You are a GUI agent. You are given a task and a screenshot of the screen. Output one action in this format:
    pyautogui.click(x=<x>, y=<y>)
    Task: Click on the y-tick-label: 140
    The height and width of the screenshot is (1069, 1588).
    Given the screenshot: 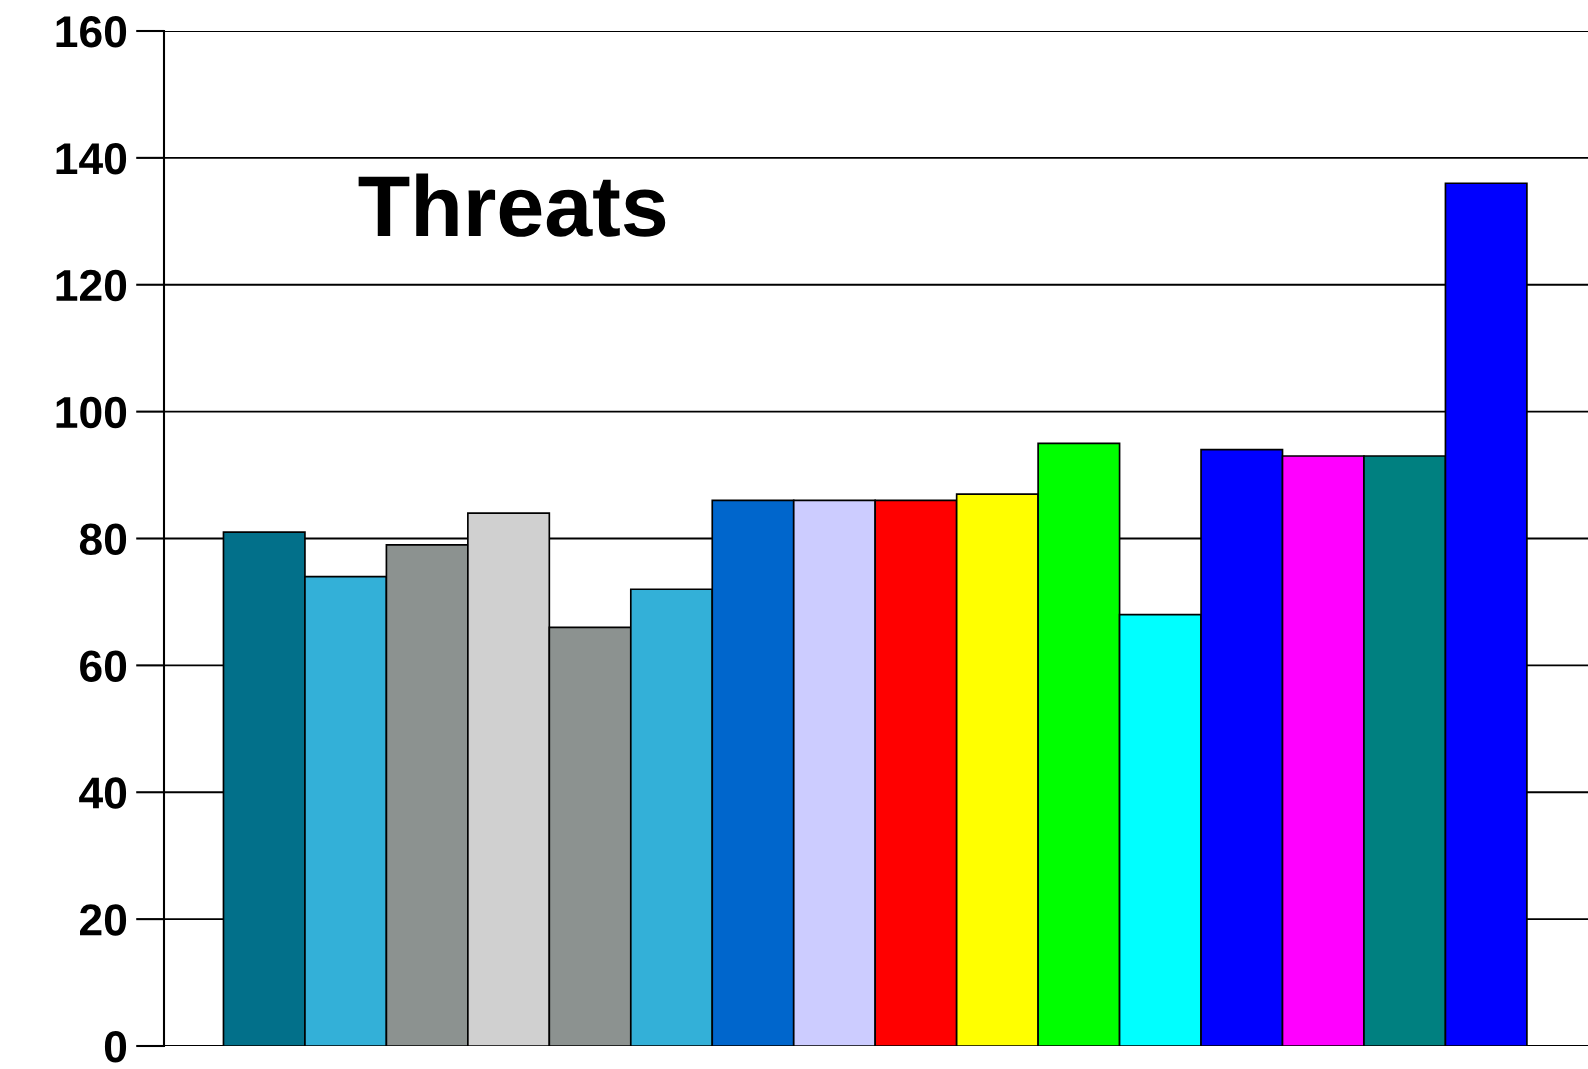 What is the action you would take?
    pyautogui.click(x=91, y=158)
    